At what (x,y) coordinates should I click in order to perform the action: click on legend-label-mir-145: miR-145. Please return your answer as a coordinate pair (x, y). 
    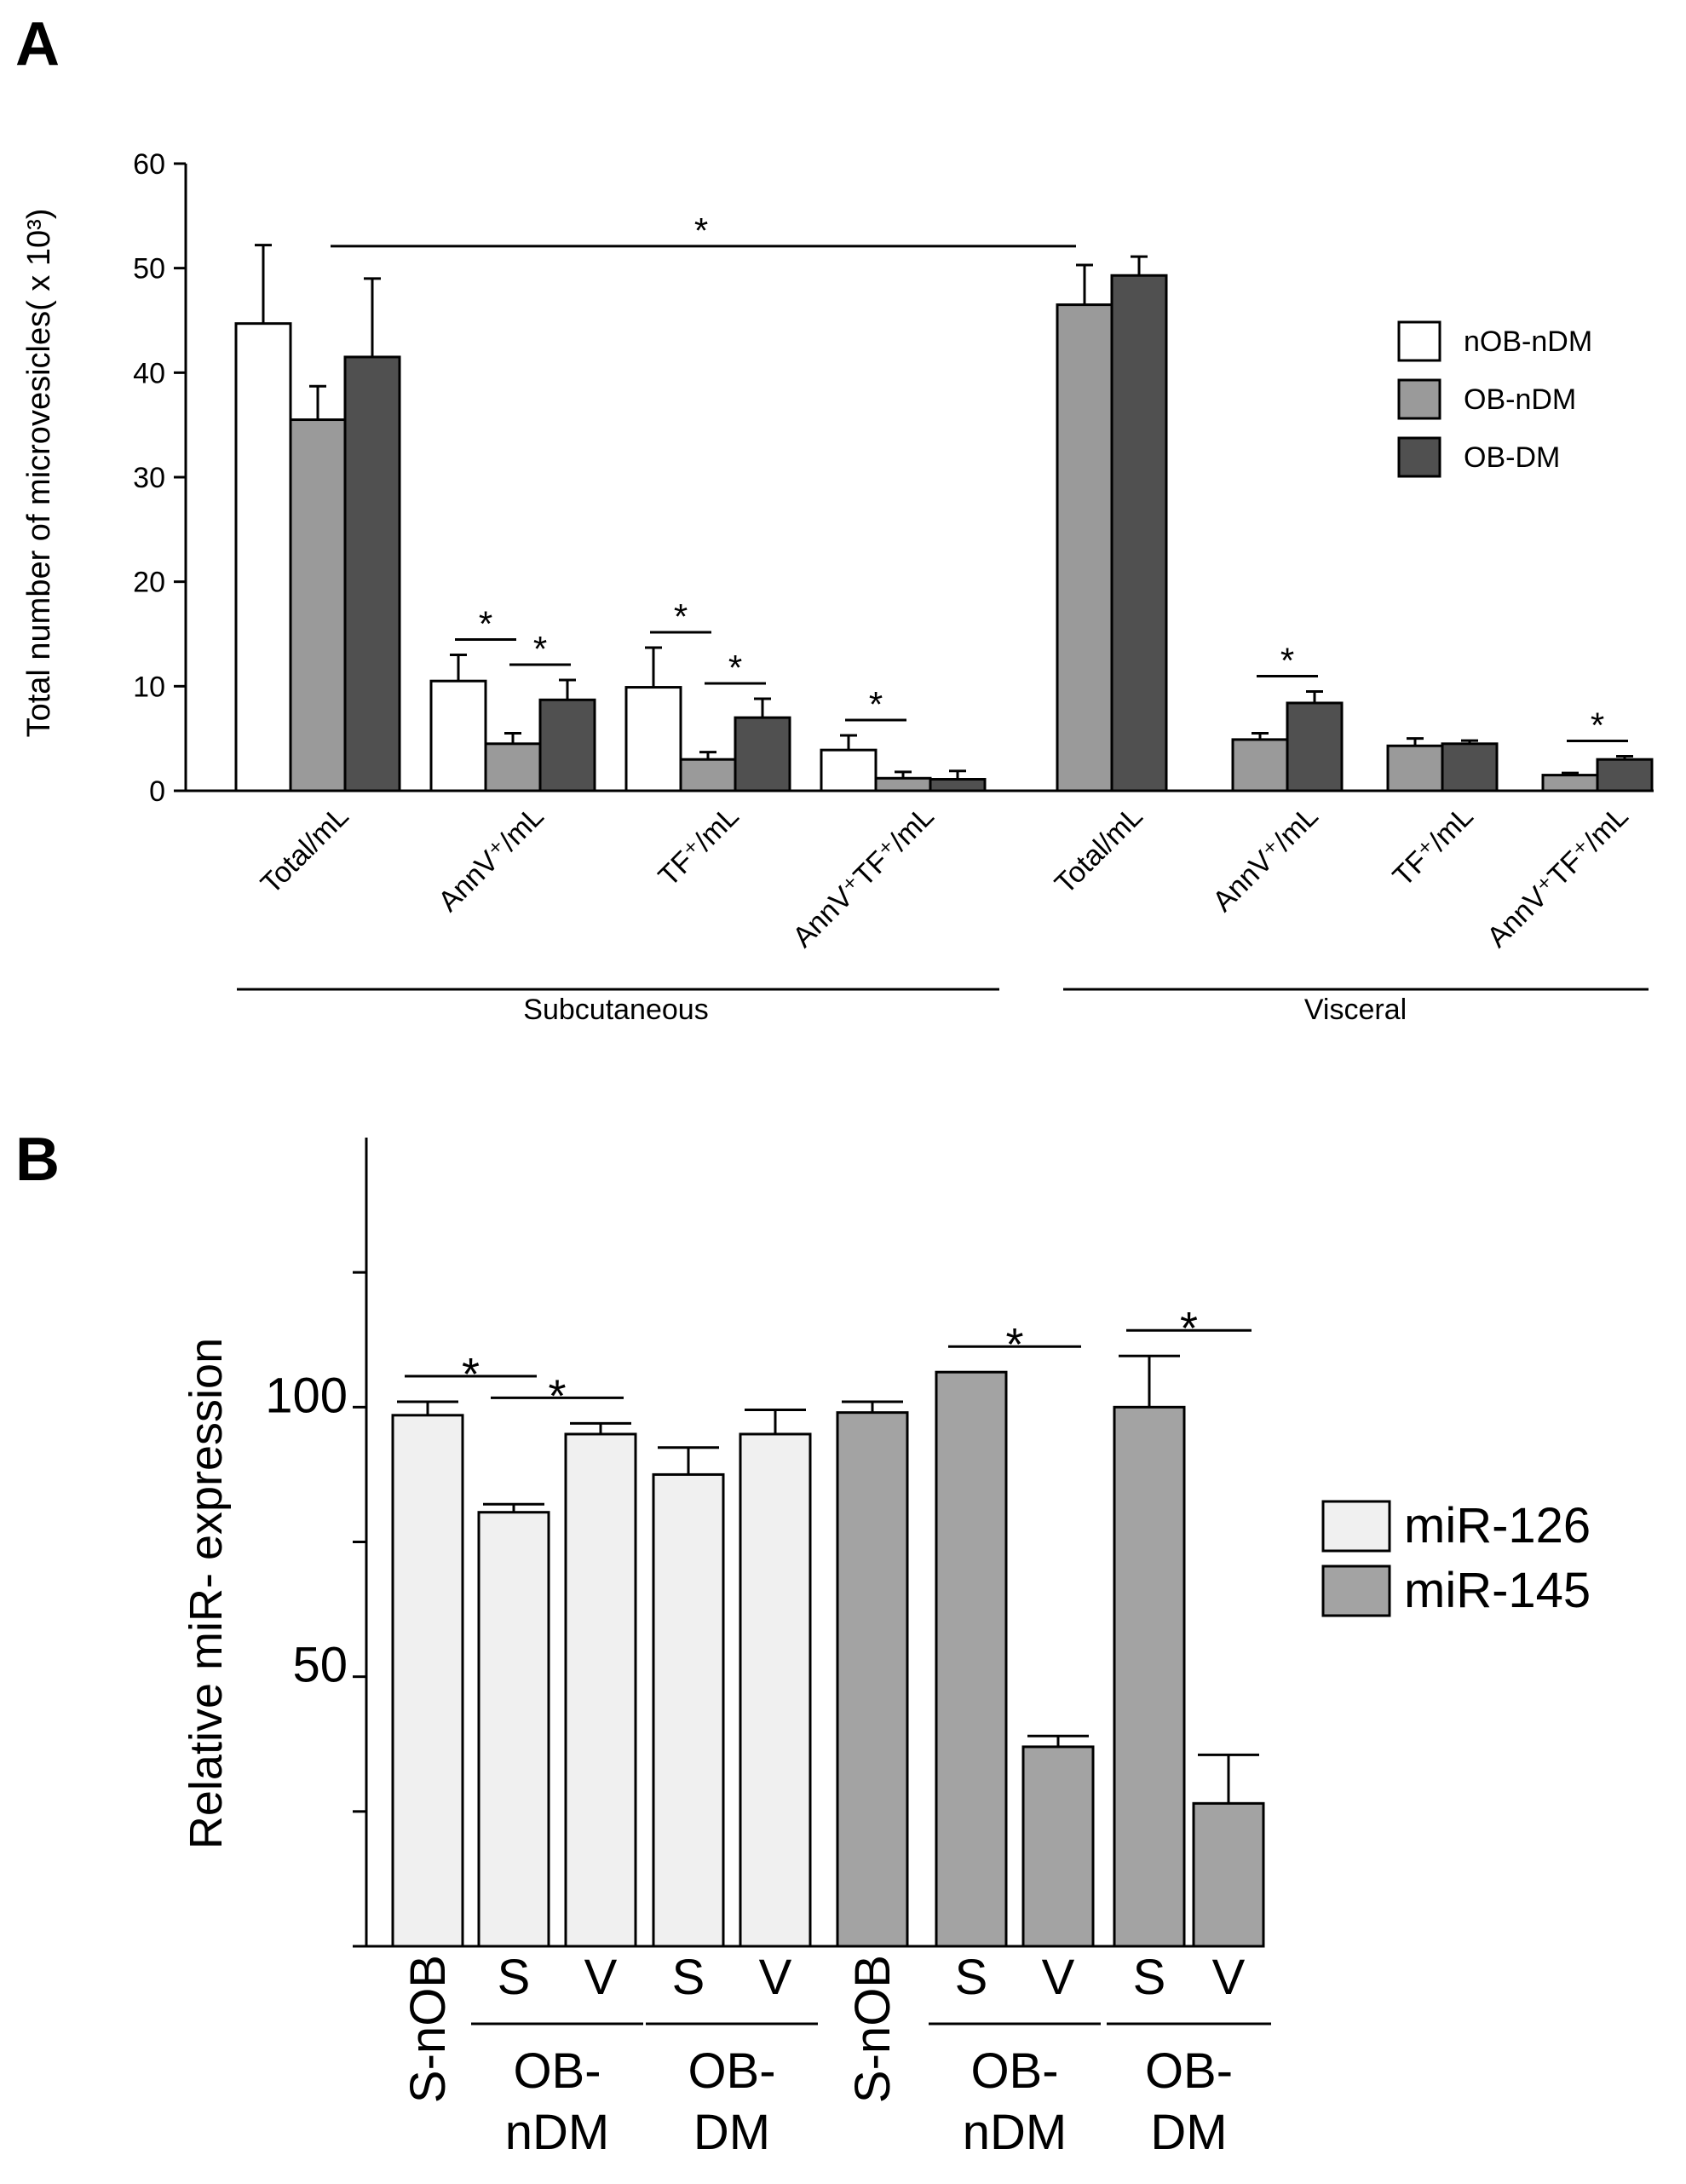
    Looking at the image, I should click on (1497, 1591).